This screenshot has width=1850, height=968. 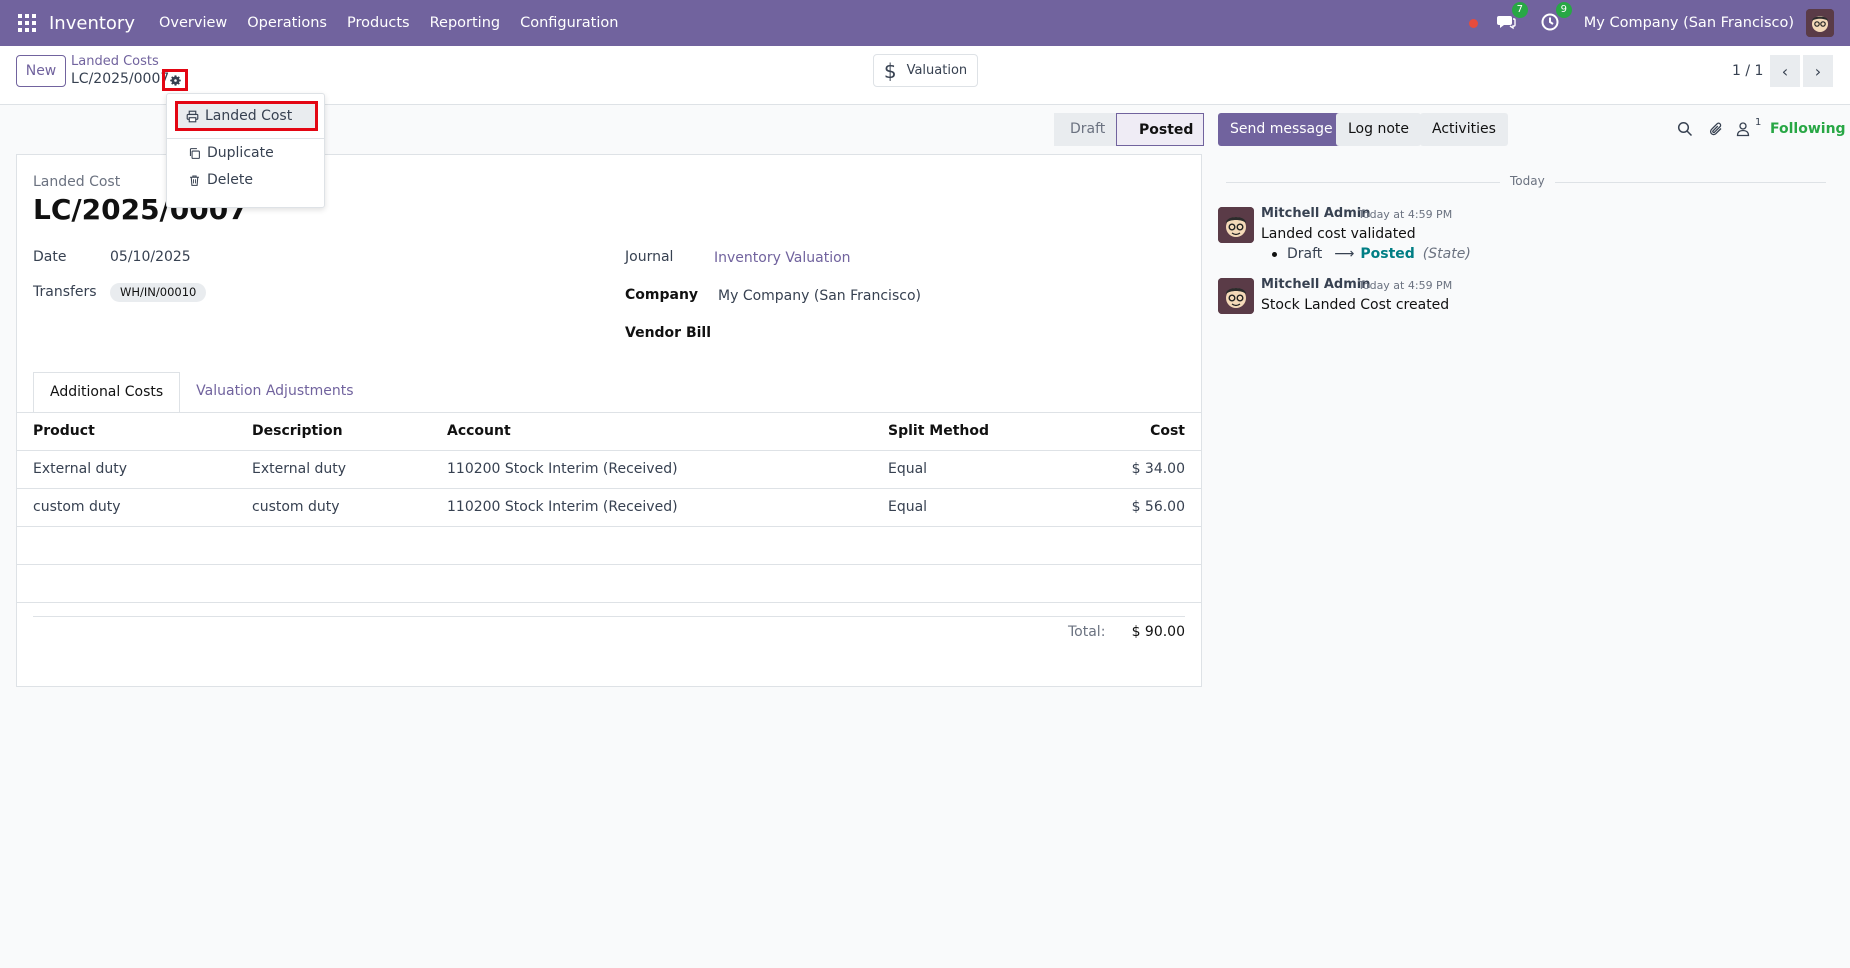 What do you see at coordinates (1160, 129) in the screenshot?
I see `stage-posted: Posted` at bounding box center [1160, 129].